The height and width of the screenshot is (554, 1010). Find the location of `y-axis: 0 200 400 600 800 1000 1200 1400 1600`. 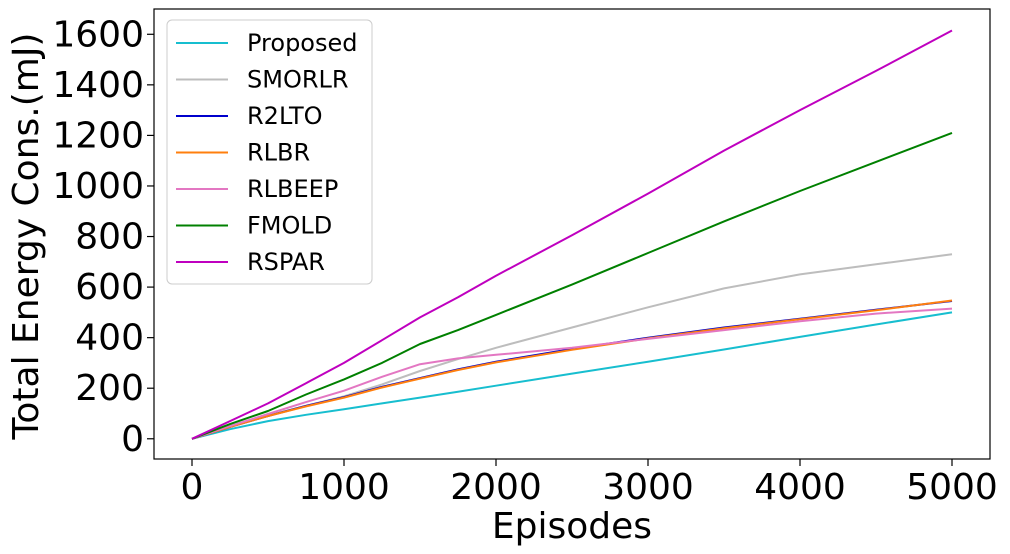

y-axis: 0 200 400 600 800 1000 1200 1400 1600 is located at coordinates (103, 237).